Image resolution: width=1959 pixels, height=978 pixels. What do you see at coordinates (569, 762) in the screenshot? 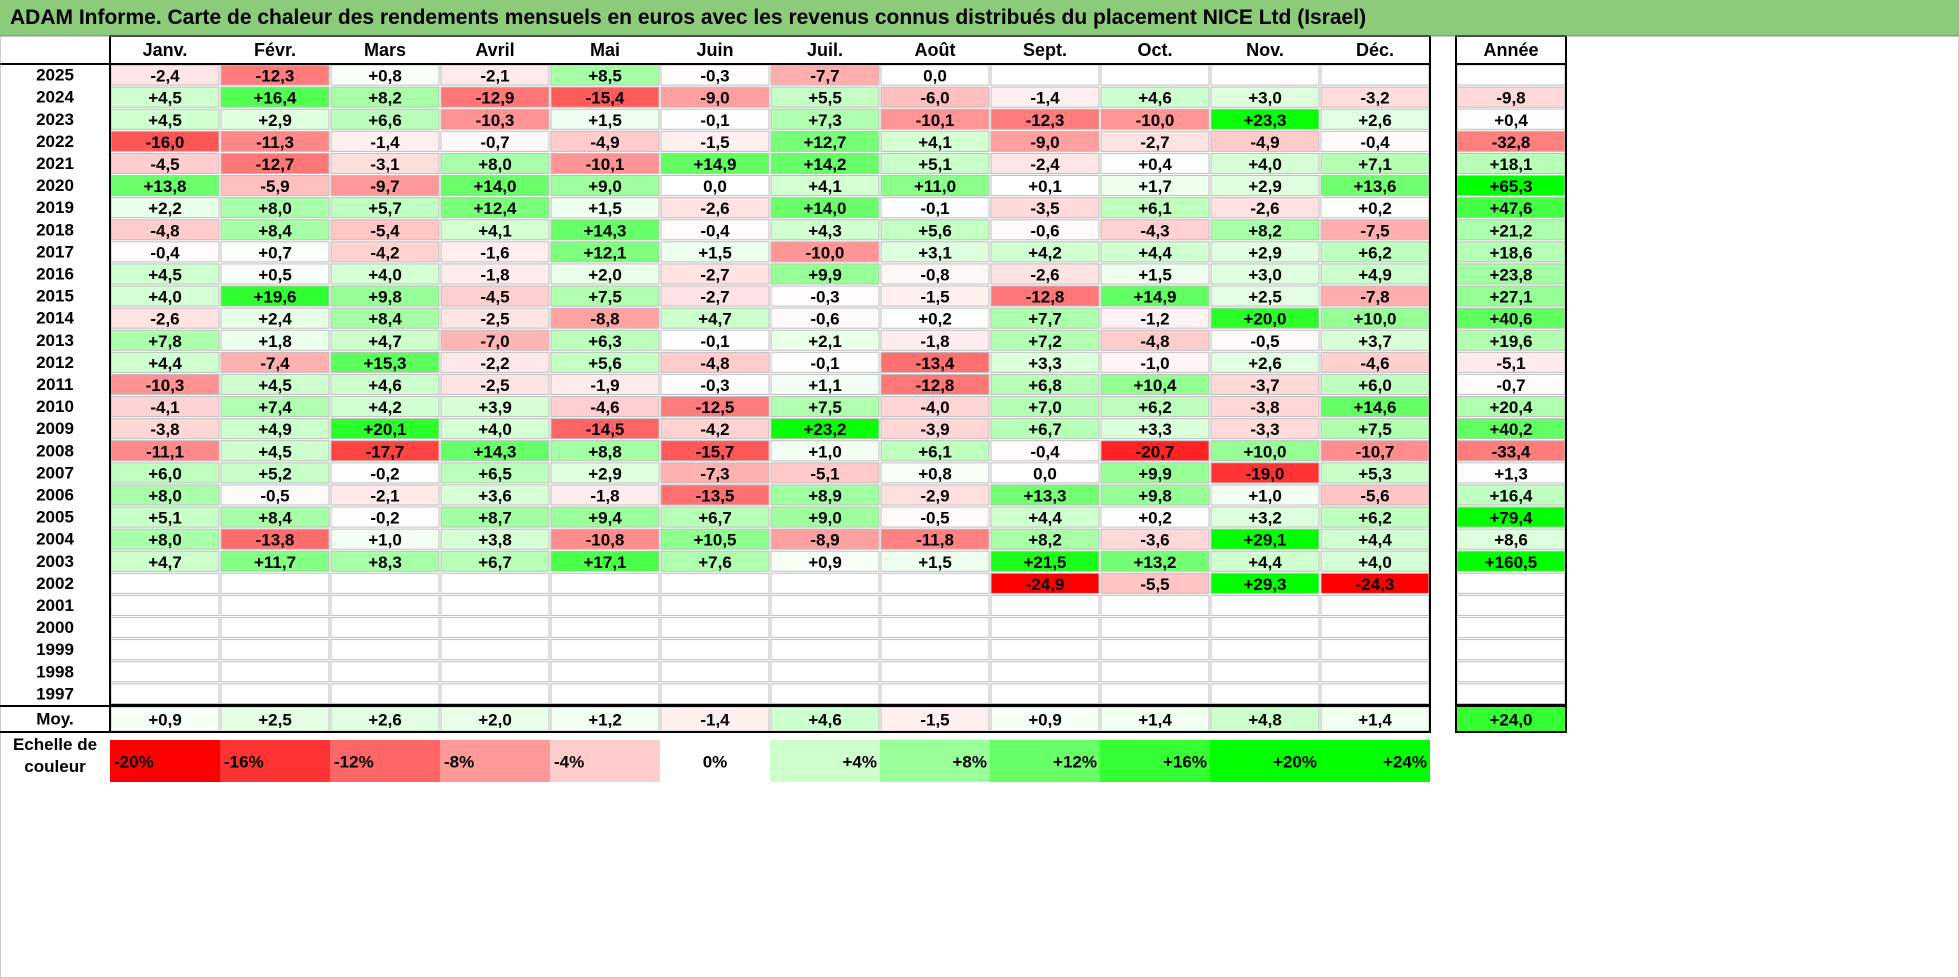
I see `color-scale-stop-label: -4%` at bounding box center [569, 762].